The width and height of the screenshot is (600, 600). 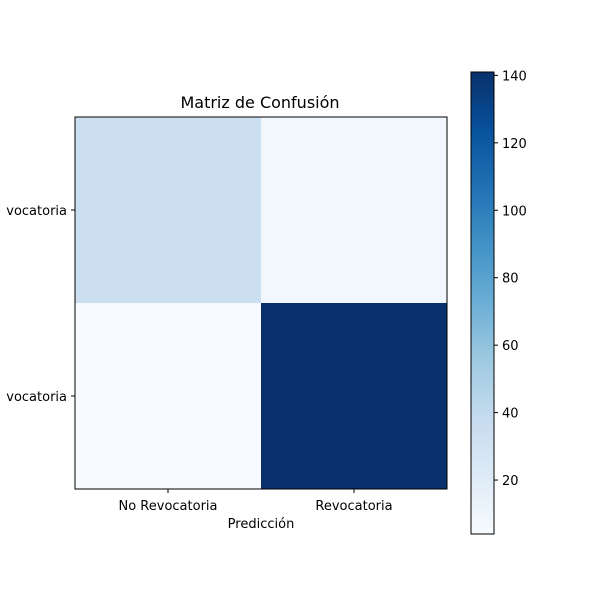 I want to click on colorbar-tick-label: 40, so click(x=510, y=414).